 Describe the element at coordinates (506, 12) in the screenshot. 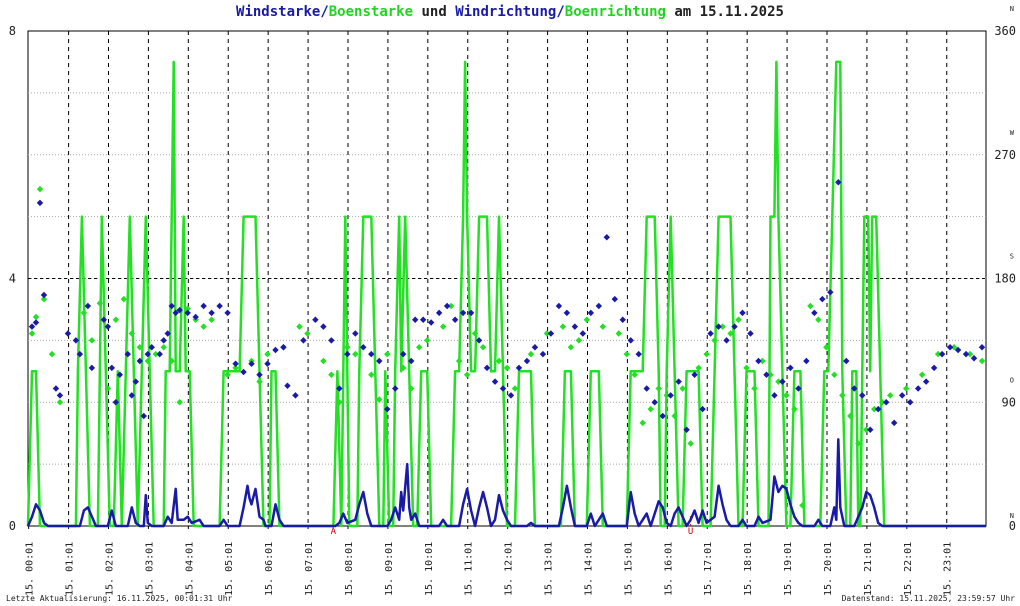

I see `title-windrichtung: Windrichtung` at that location.